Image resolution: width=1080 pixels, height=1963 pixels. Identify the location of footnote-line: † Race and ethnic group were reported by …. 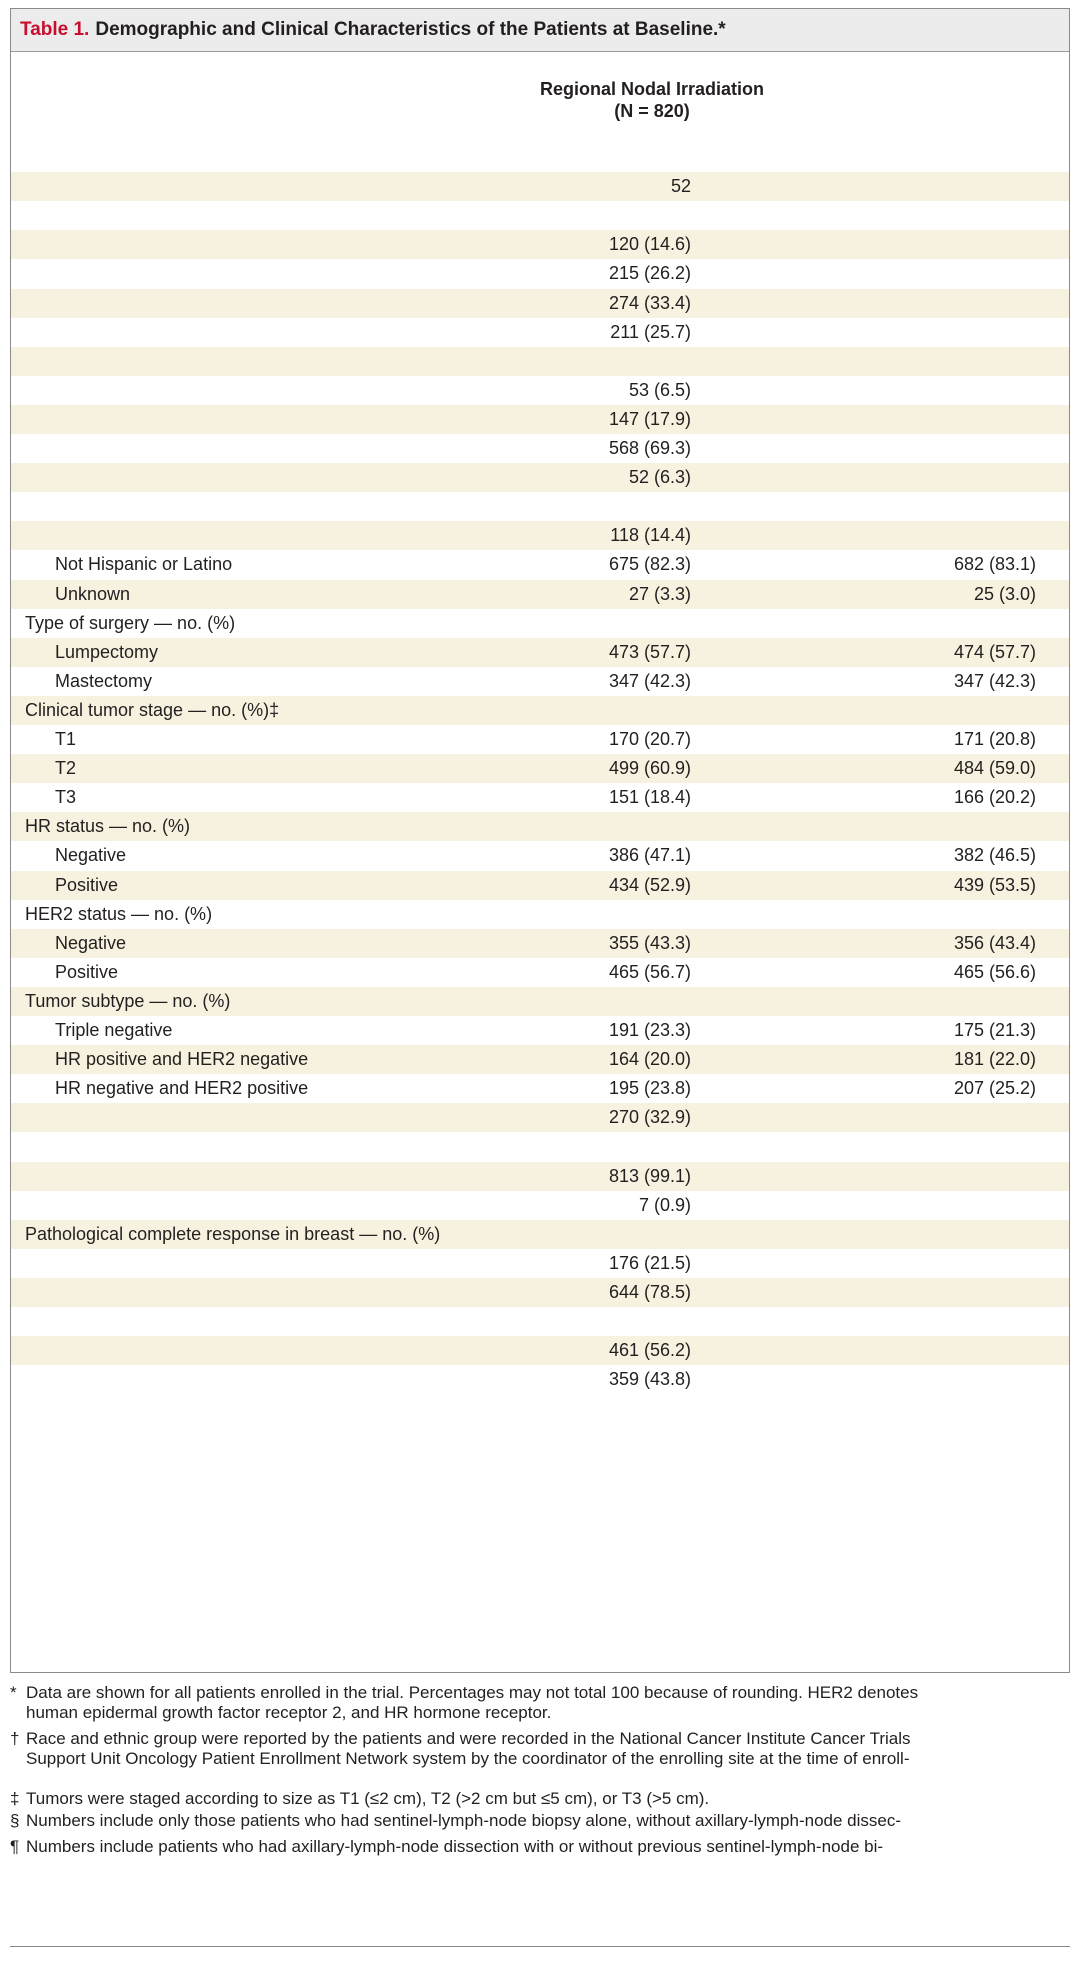
(460, 1739).